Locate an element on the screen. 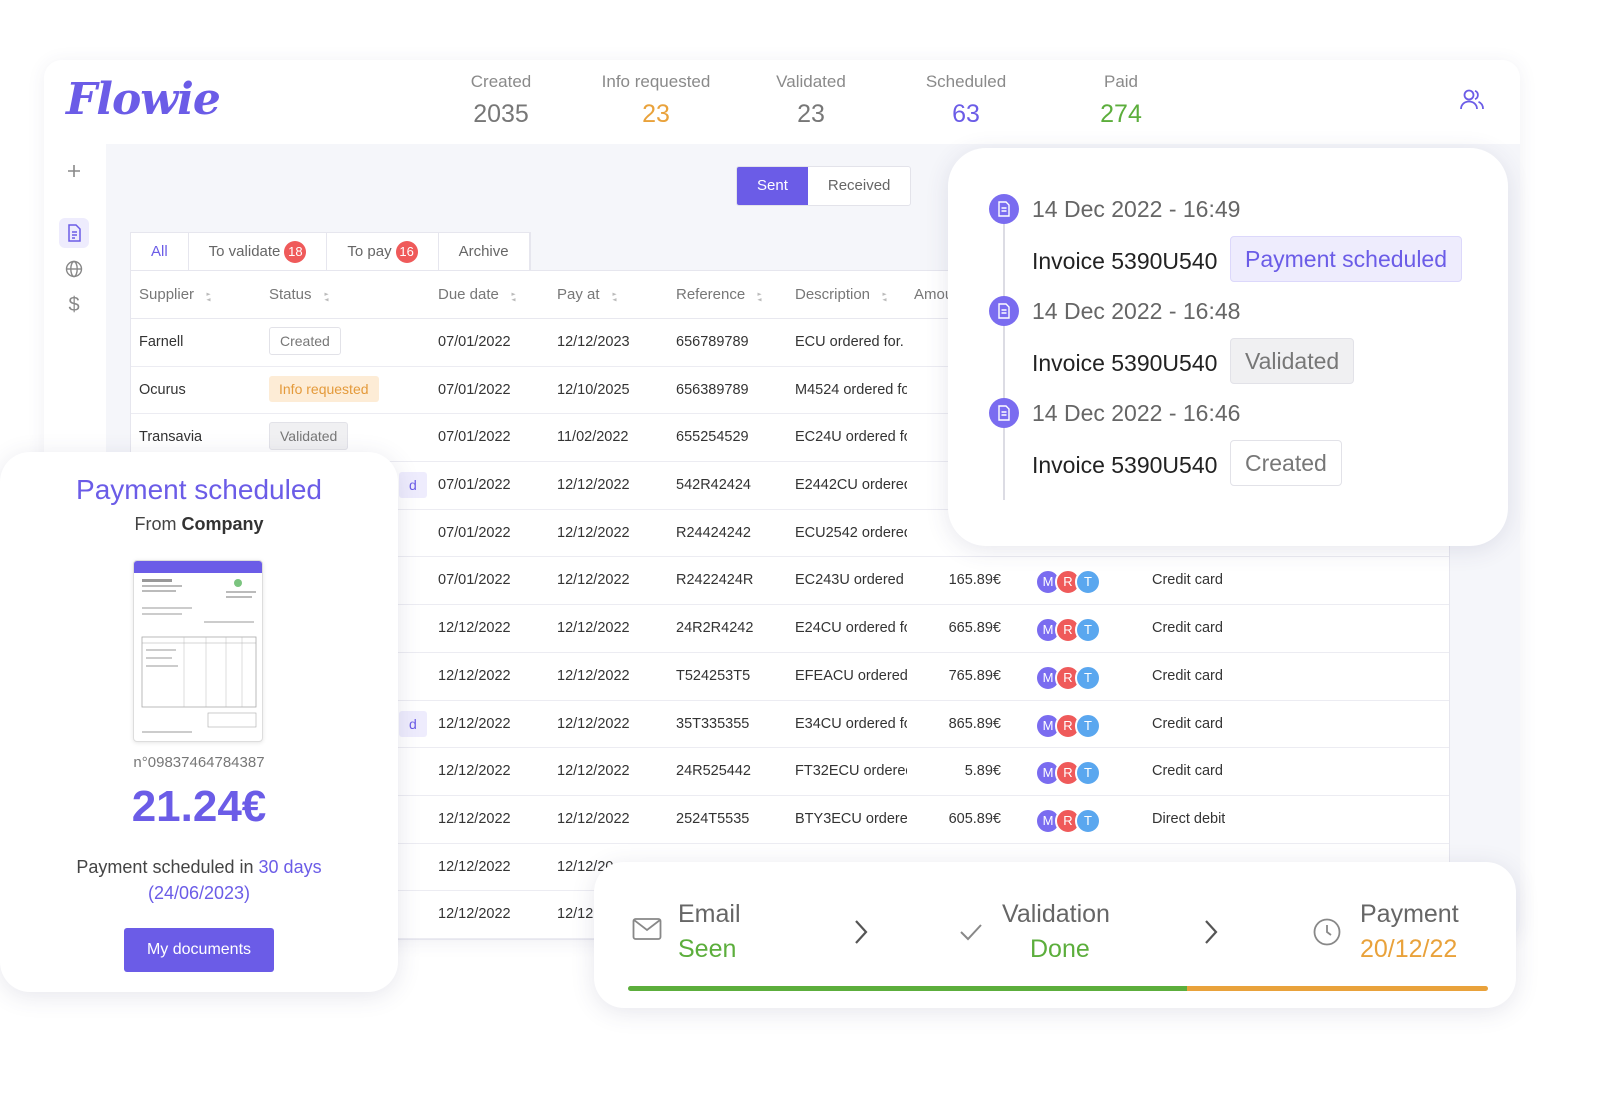 The width and height of the screenshot is (1600, 1093). invoice-thumbnail is located at coordinates (198, 651).